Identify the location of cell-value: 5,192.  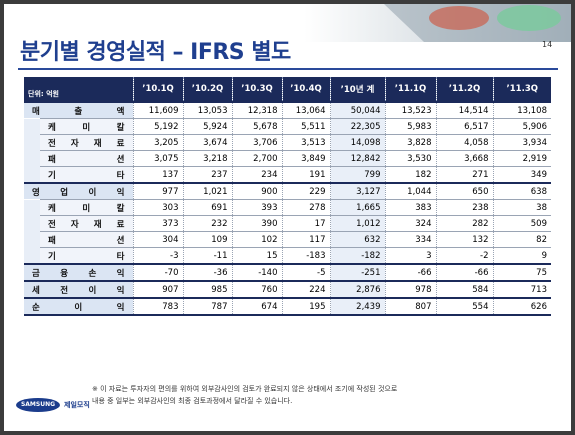
(157, 126).